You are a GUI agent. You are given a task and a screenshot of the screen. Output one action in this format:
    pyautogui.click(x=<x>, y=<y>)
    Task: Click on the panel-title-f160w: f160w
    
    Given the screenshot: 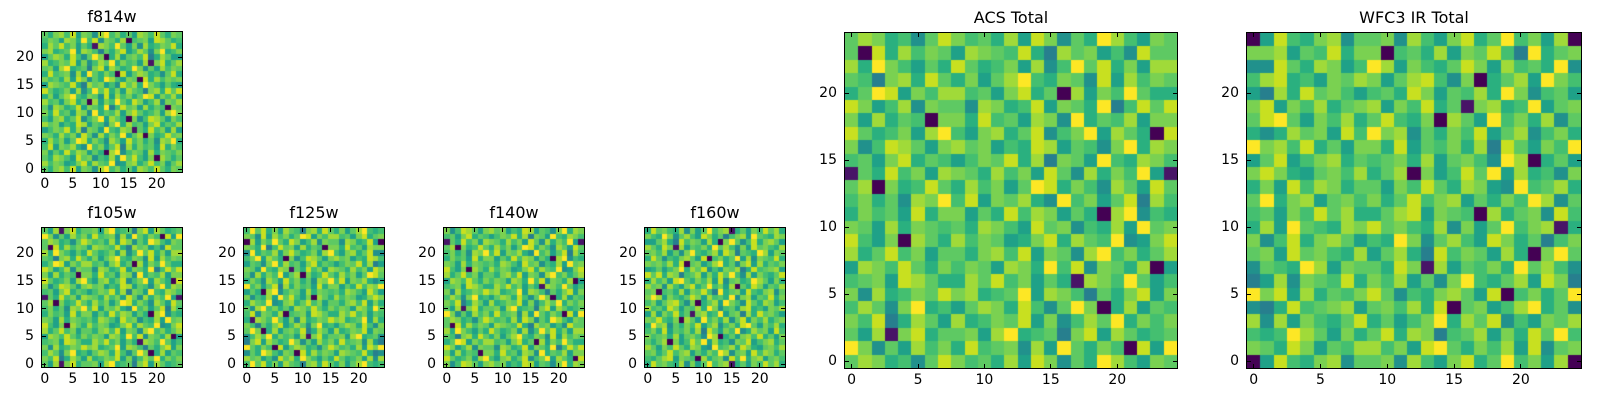 What is the action you would take?
    pyautogui.click(x=715, y=213)
    